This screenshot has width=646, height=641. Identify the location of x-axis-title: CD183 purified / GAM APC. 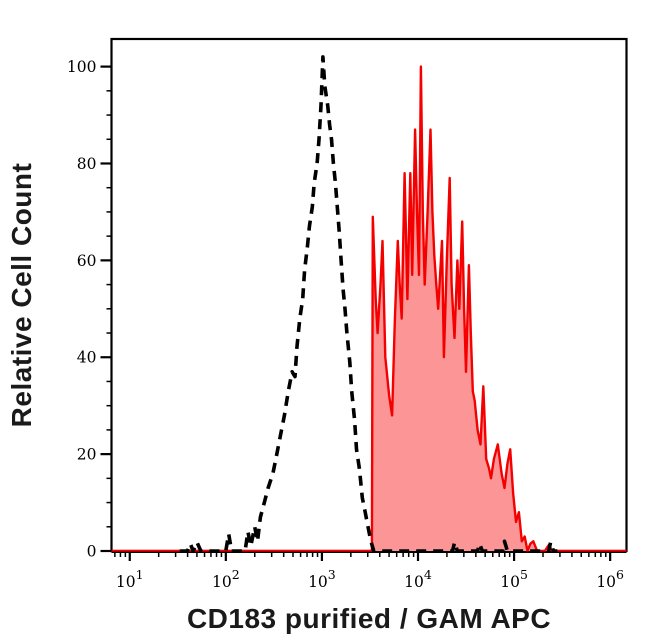
(369, 618).